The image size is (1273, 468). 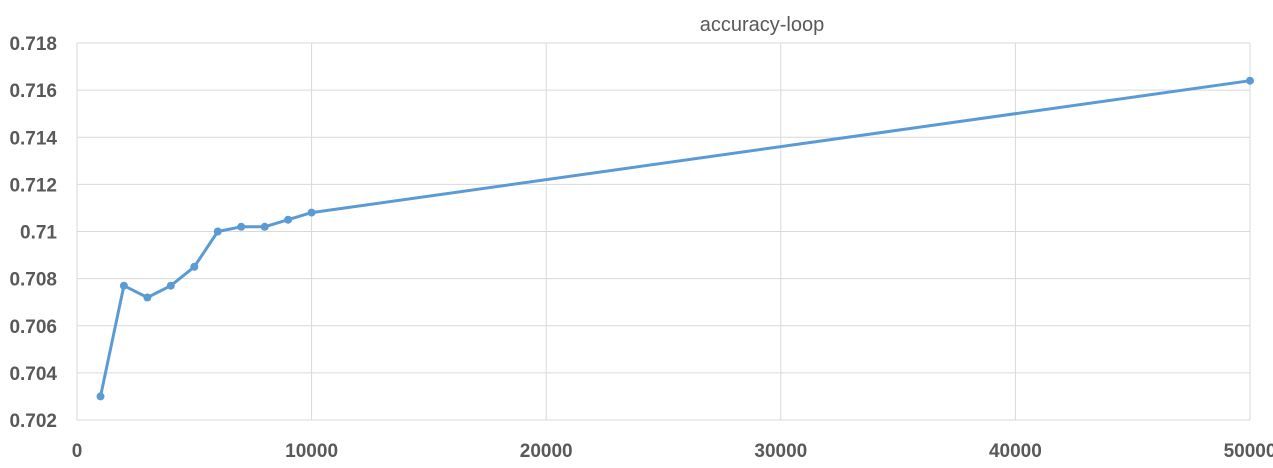 What do you see at coordinates (33, 280) in the screenshot?
I see `y-tick-label: 0.708` at bounding box center [33, 280].